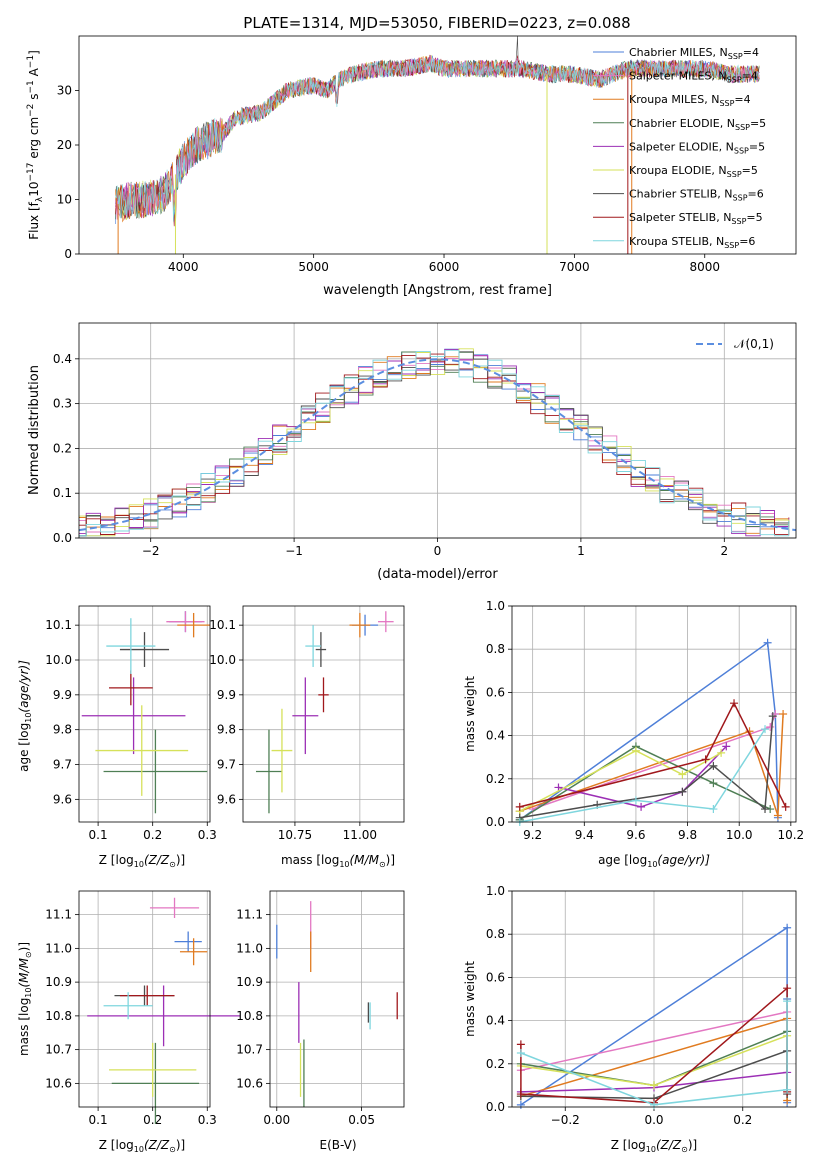 This screenshot has height=1174, width=819. I want to click on spectrum-x-tick-label: 4000, so click(183, 267).